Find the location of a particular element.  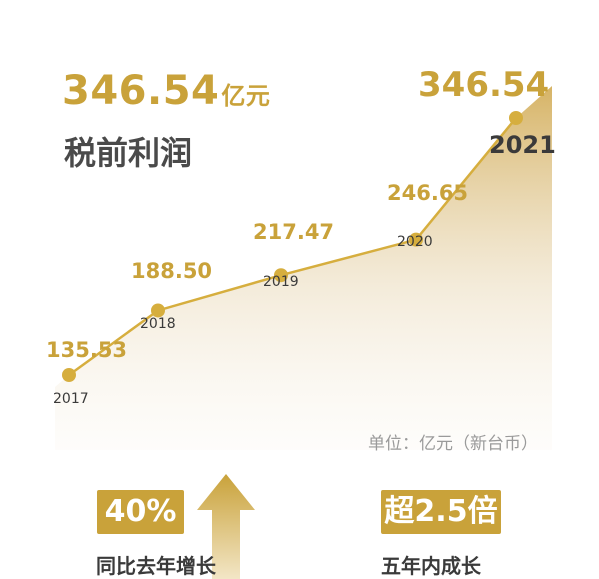

value-label-2019: 217.47 is located at coordinates (293, 232).